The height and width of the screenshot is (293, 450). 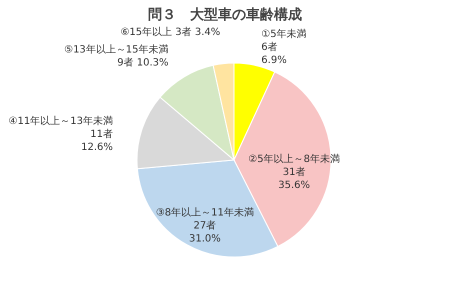 I want to click on chart-title: 問３ 大型車の車齢構成, so click(x=225, y=15).